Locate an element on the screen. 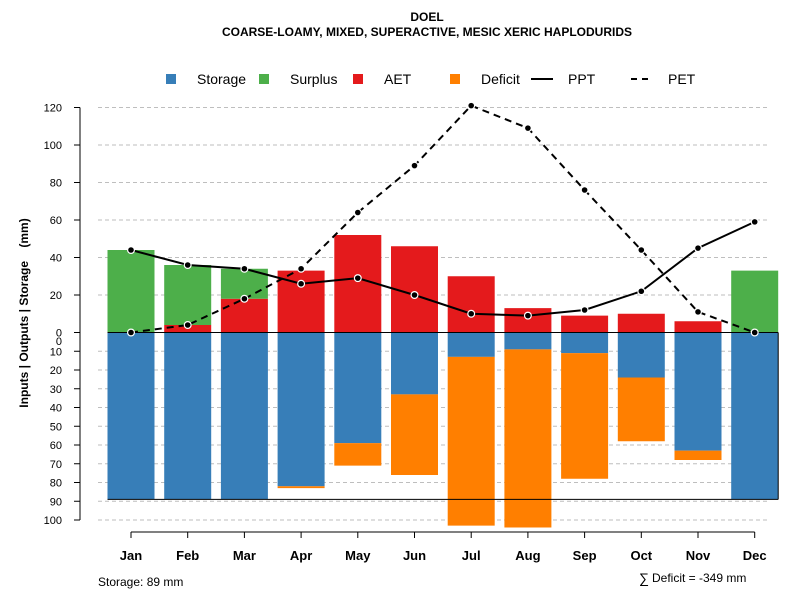  y-tick-label: 30 is located at coordinates (56, 390).